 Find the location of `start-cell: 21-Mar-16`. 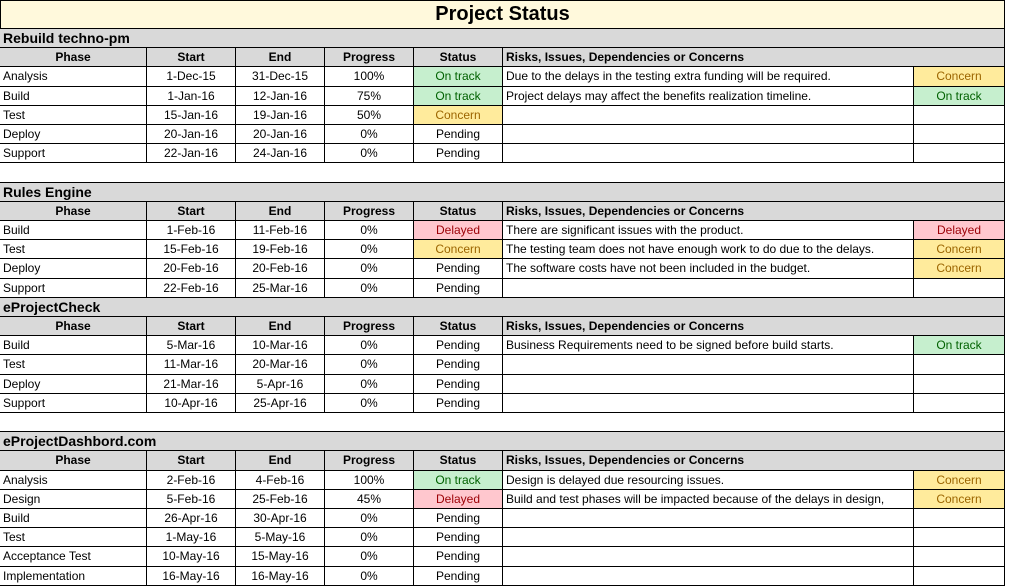

start-cell: 21-Mar-16 is located at coordinates (191, 384).